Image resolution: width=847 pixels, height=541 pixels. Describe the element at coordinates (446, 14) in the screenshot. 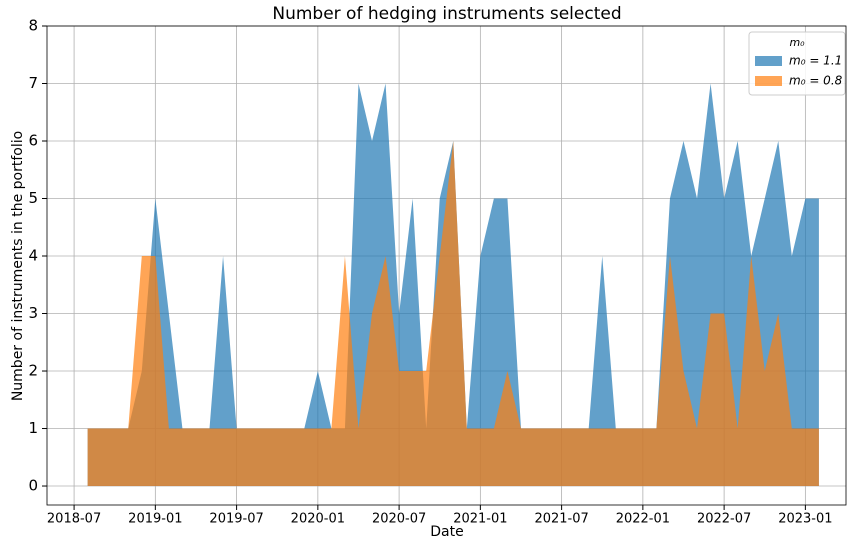

I see `chart-title: Number of hedging instruments selected` at that location.